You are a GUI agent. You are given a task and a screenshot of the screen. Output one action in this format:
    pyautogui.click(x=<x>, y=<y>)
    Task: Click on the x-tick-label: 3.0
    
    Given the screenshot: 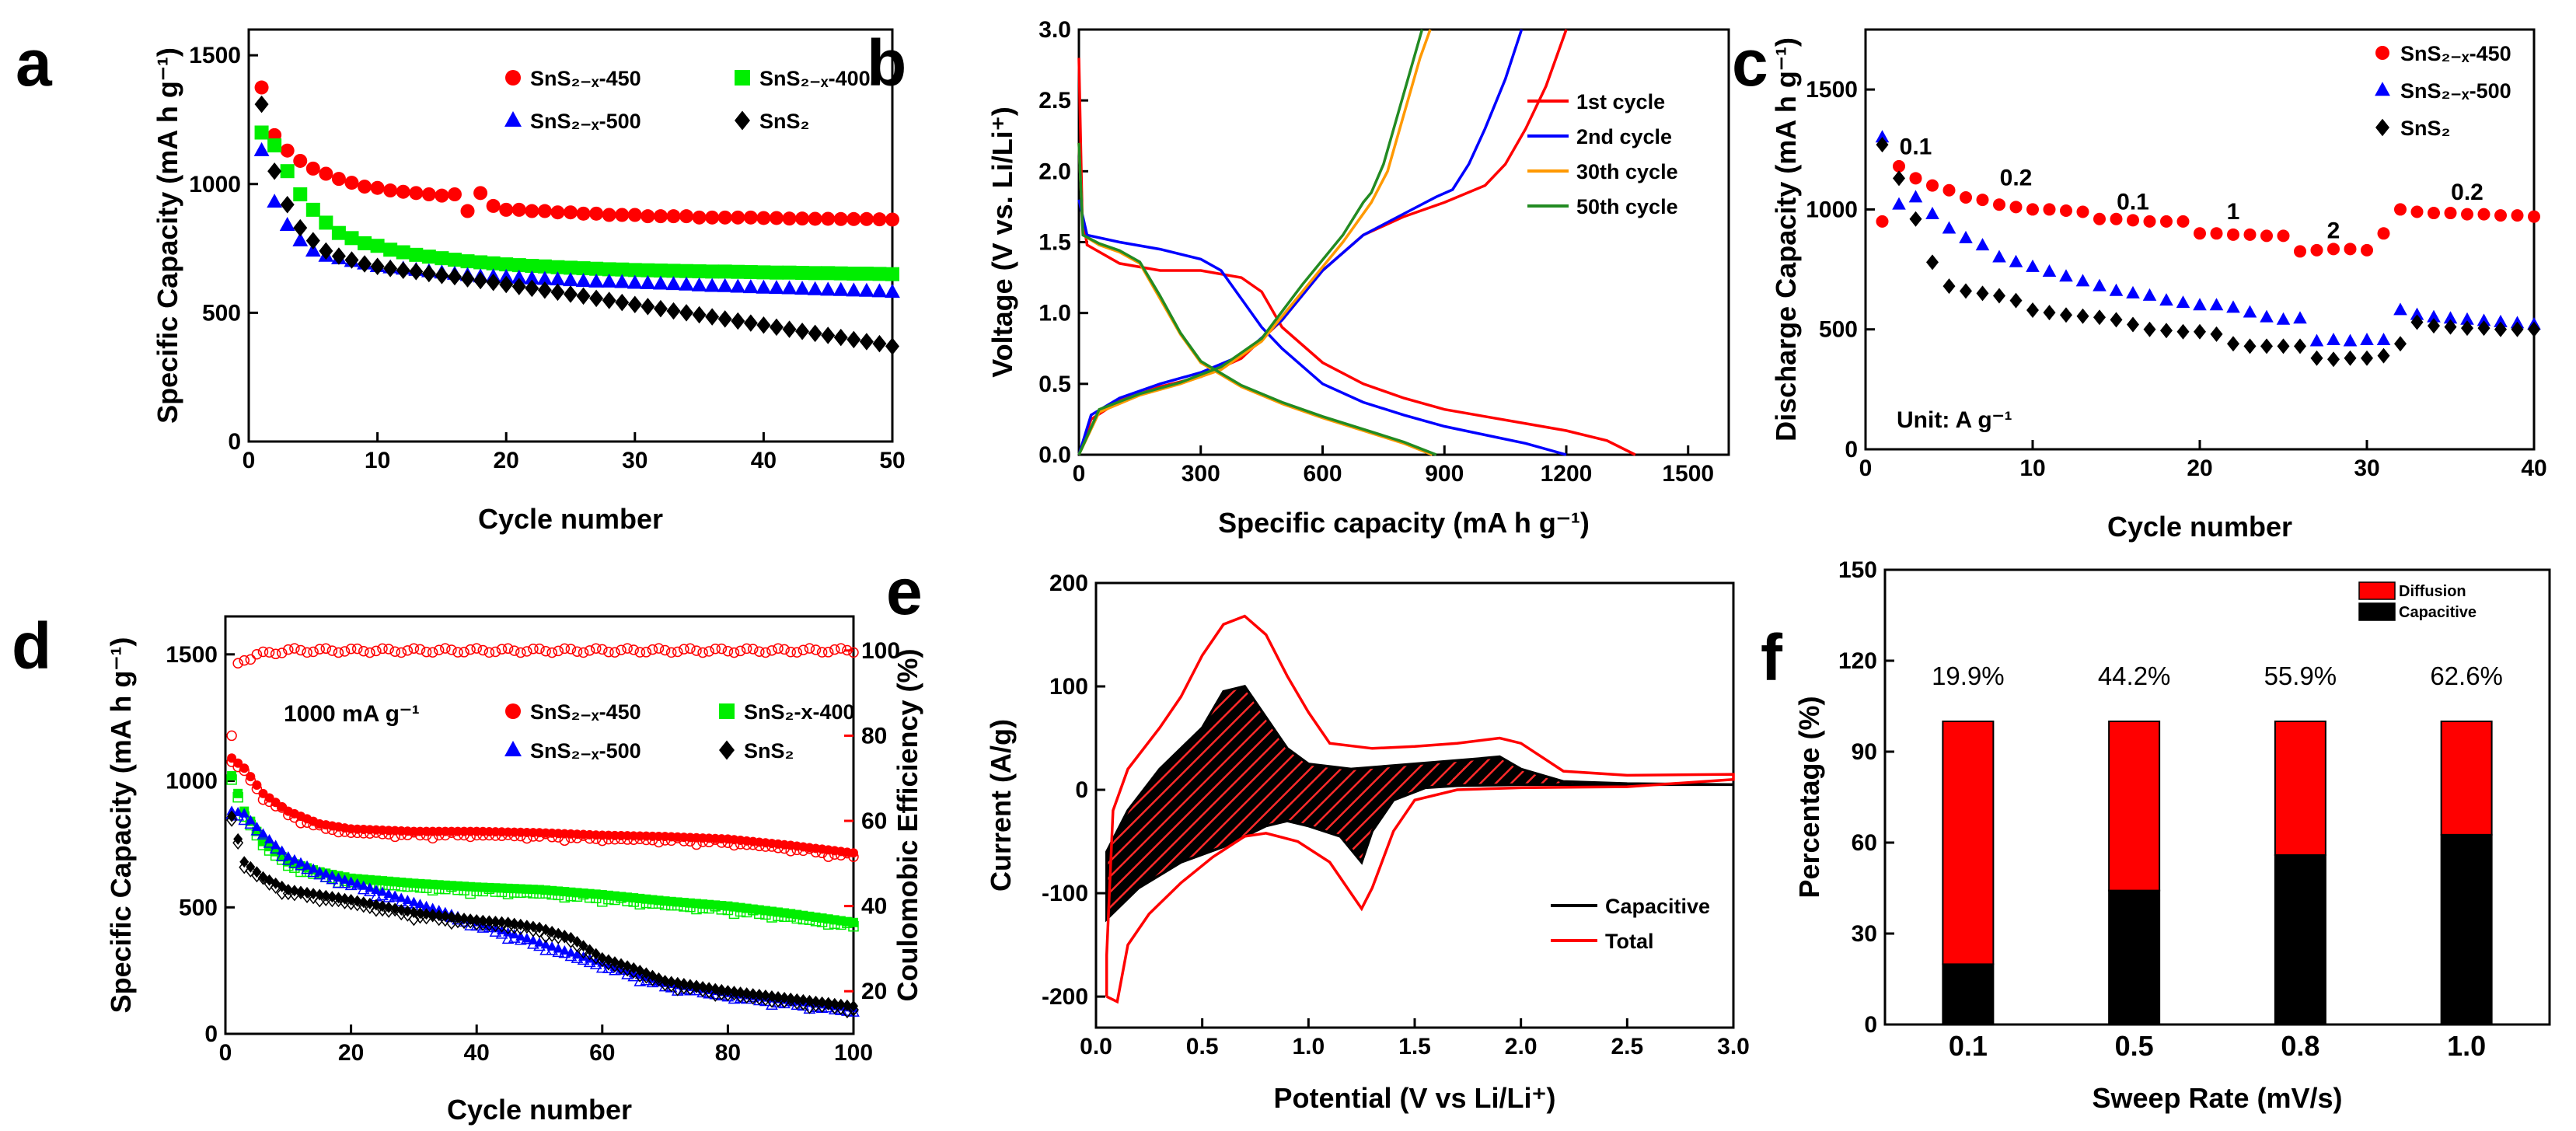 What is the action you would take?
    pyautogui.click(x=1734, y=1047)
    